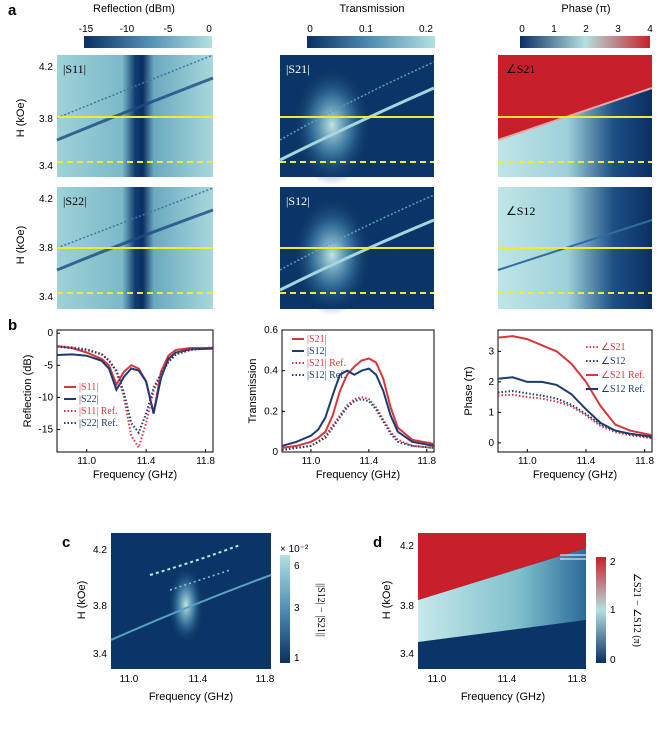 The width and height of the screenshot is (665, 734). What do you see at coordinates (21, 118) in the screenshot?
I see `map-ylabel-top: H (kOe)` at bounding box center [21, 118].